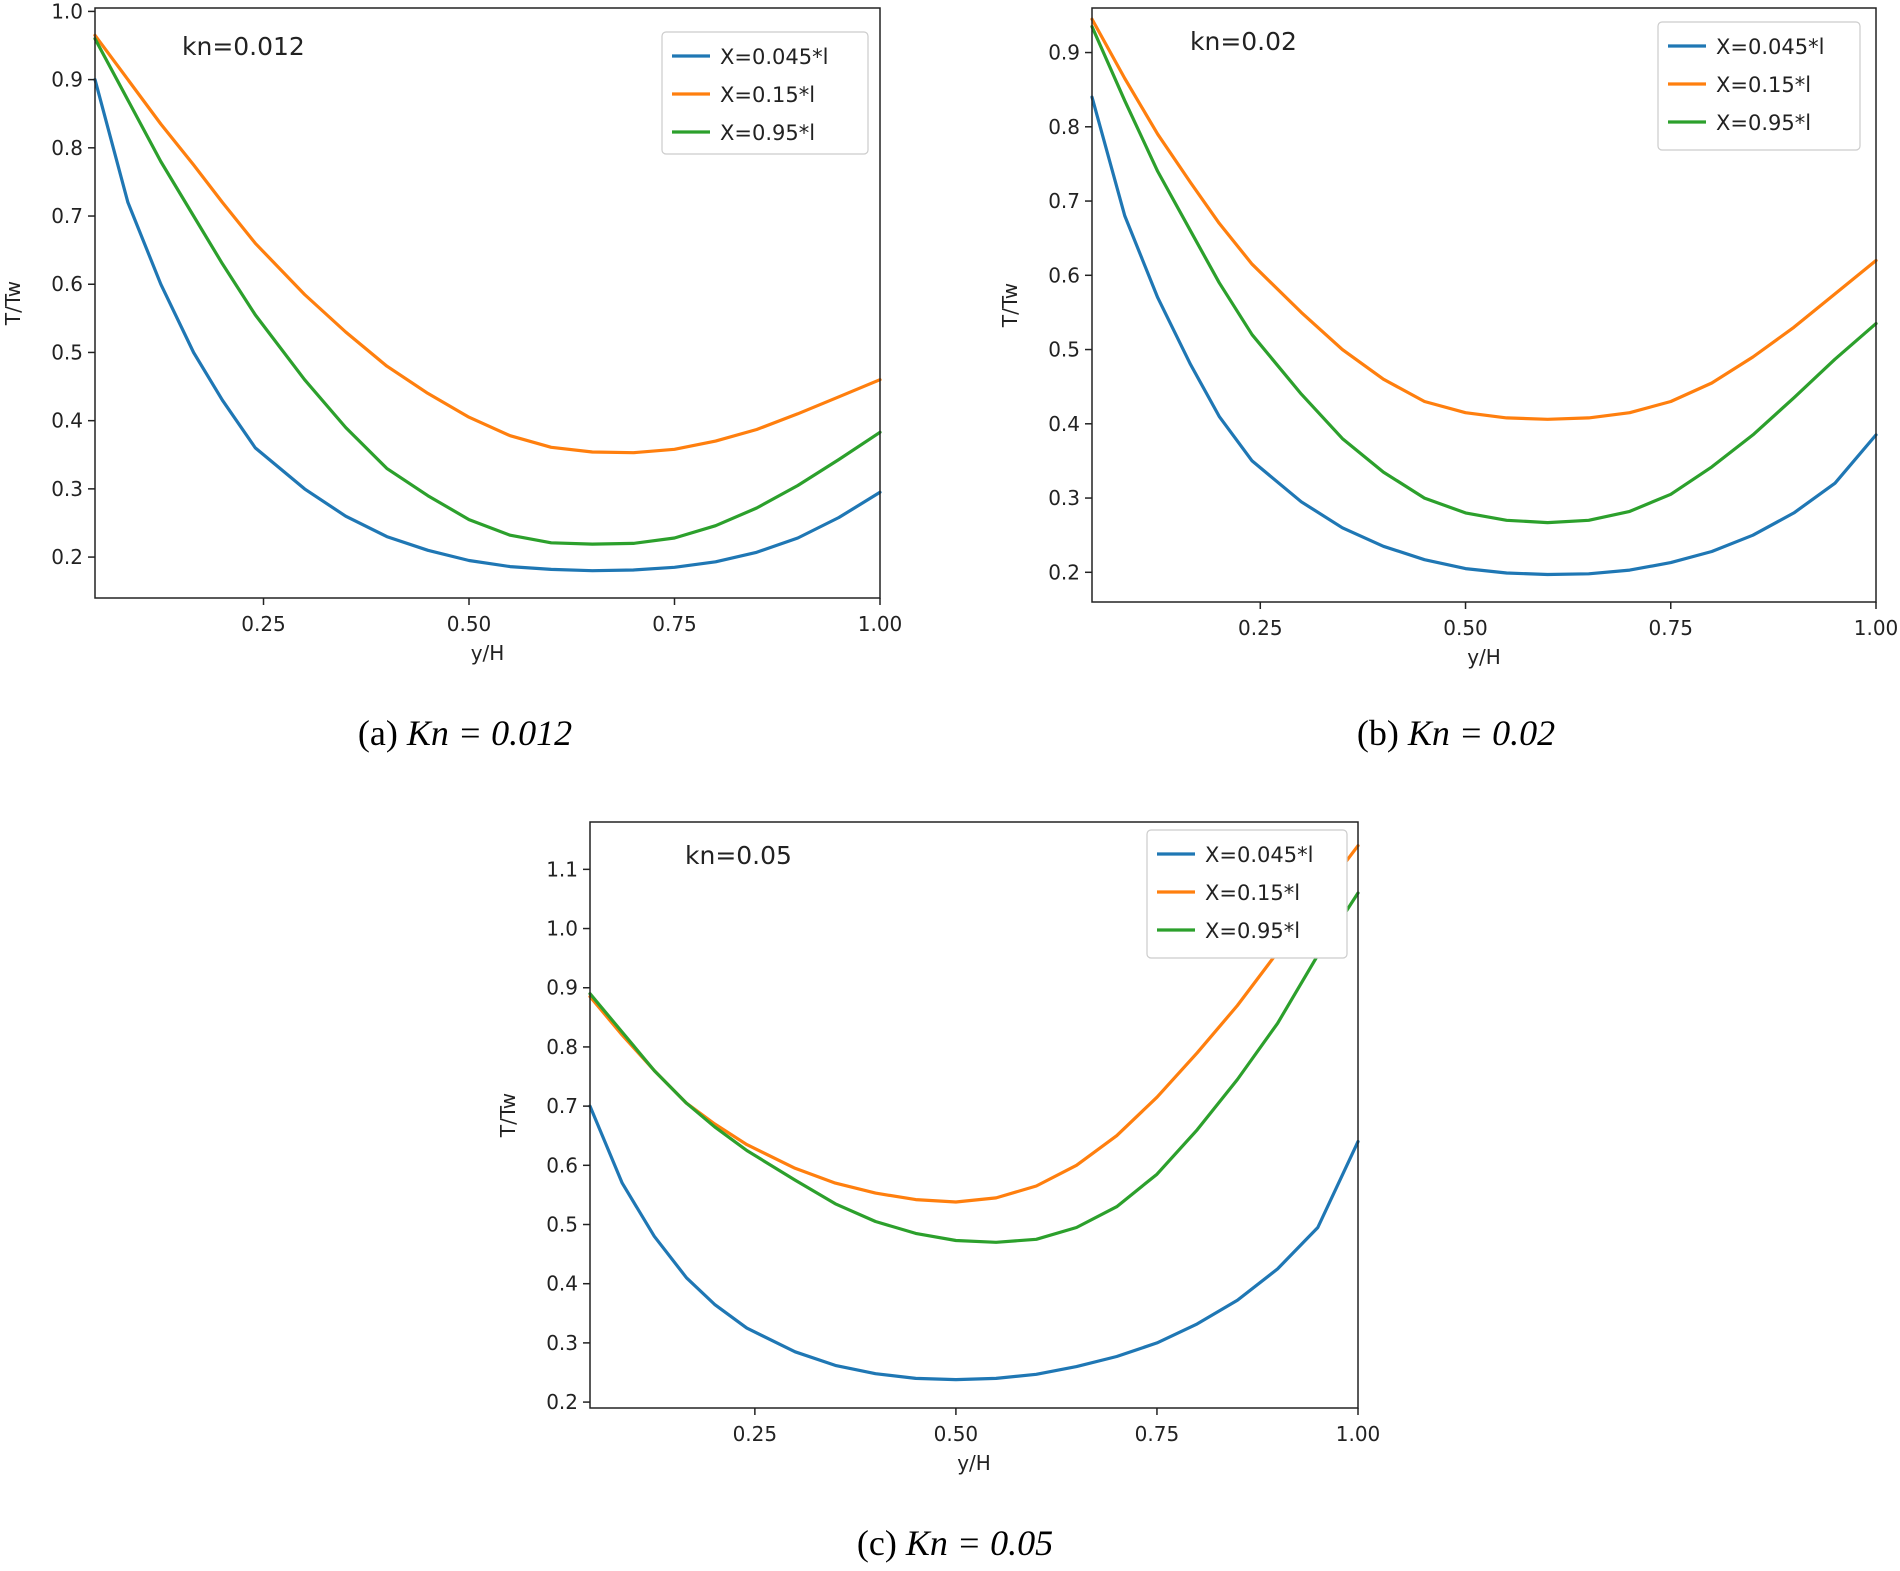 Image resolution: width=1900 pixels, height=1571 pixels. Describe the element at coordinates (489, 733) in the screenshot. I see `caption-text: Kn = 0.012` at that location.